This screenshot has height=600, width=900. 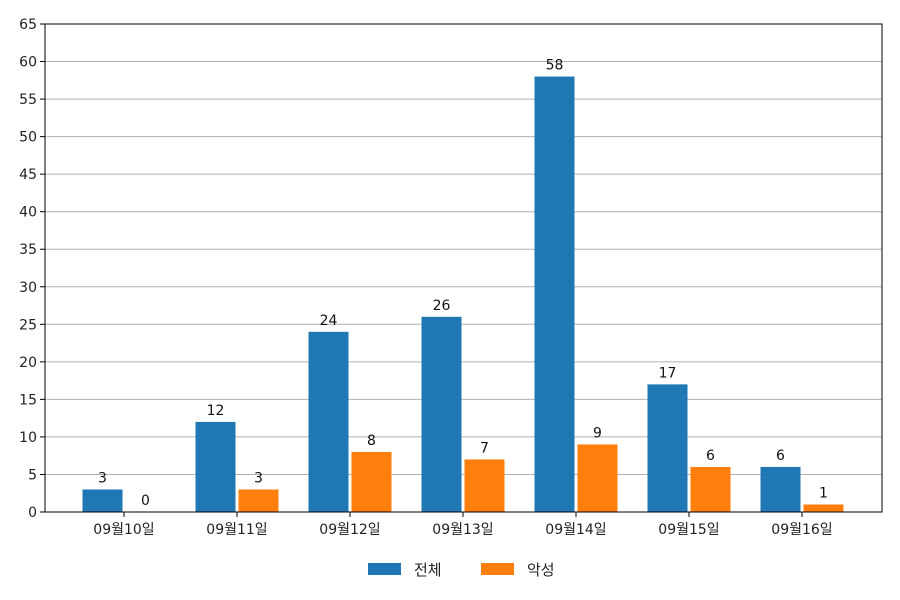 What do you see at coordinates (28, 250) in the screenshot?
I see `y-tick-label: 35` at bounding box center [28, 250].